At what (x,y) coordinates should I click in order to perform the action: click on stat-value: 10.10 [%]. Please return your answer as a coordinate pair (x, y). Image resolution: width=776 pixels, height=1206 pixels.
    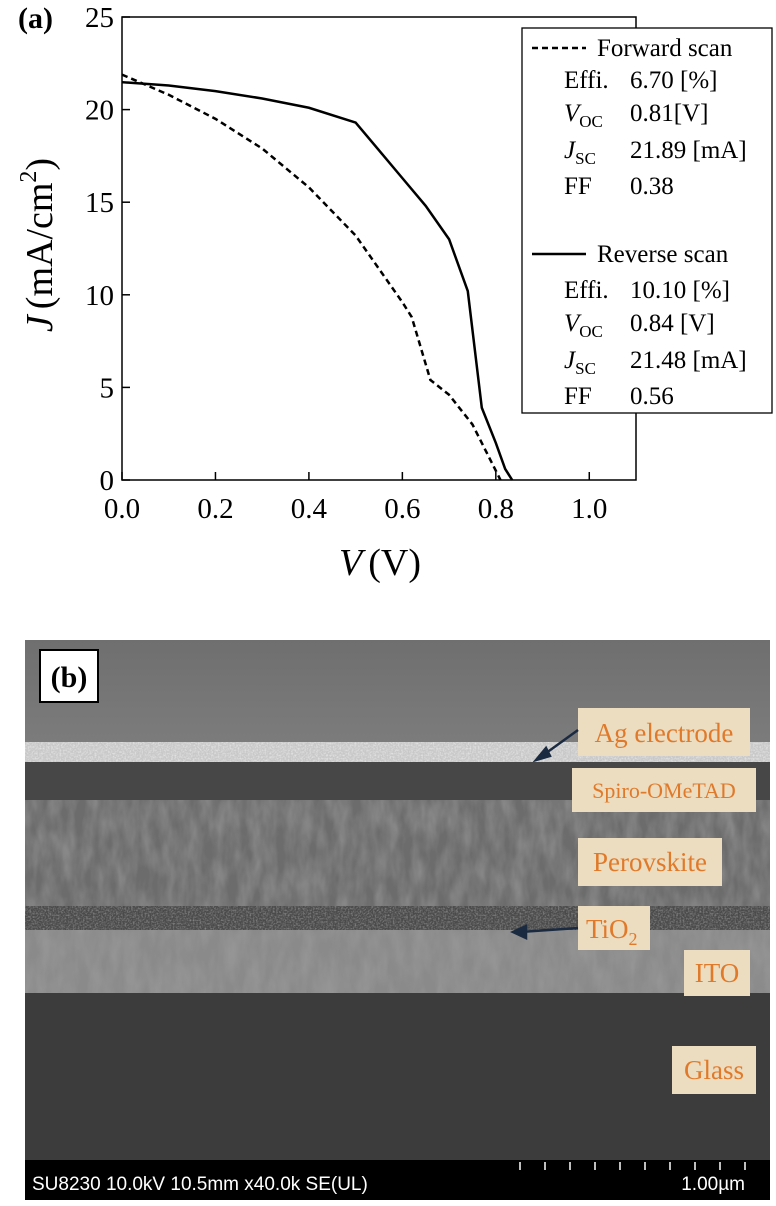
    Looking at the image, I should click on (680, 290).